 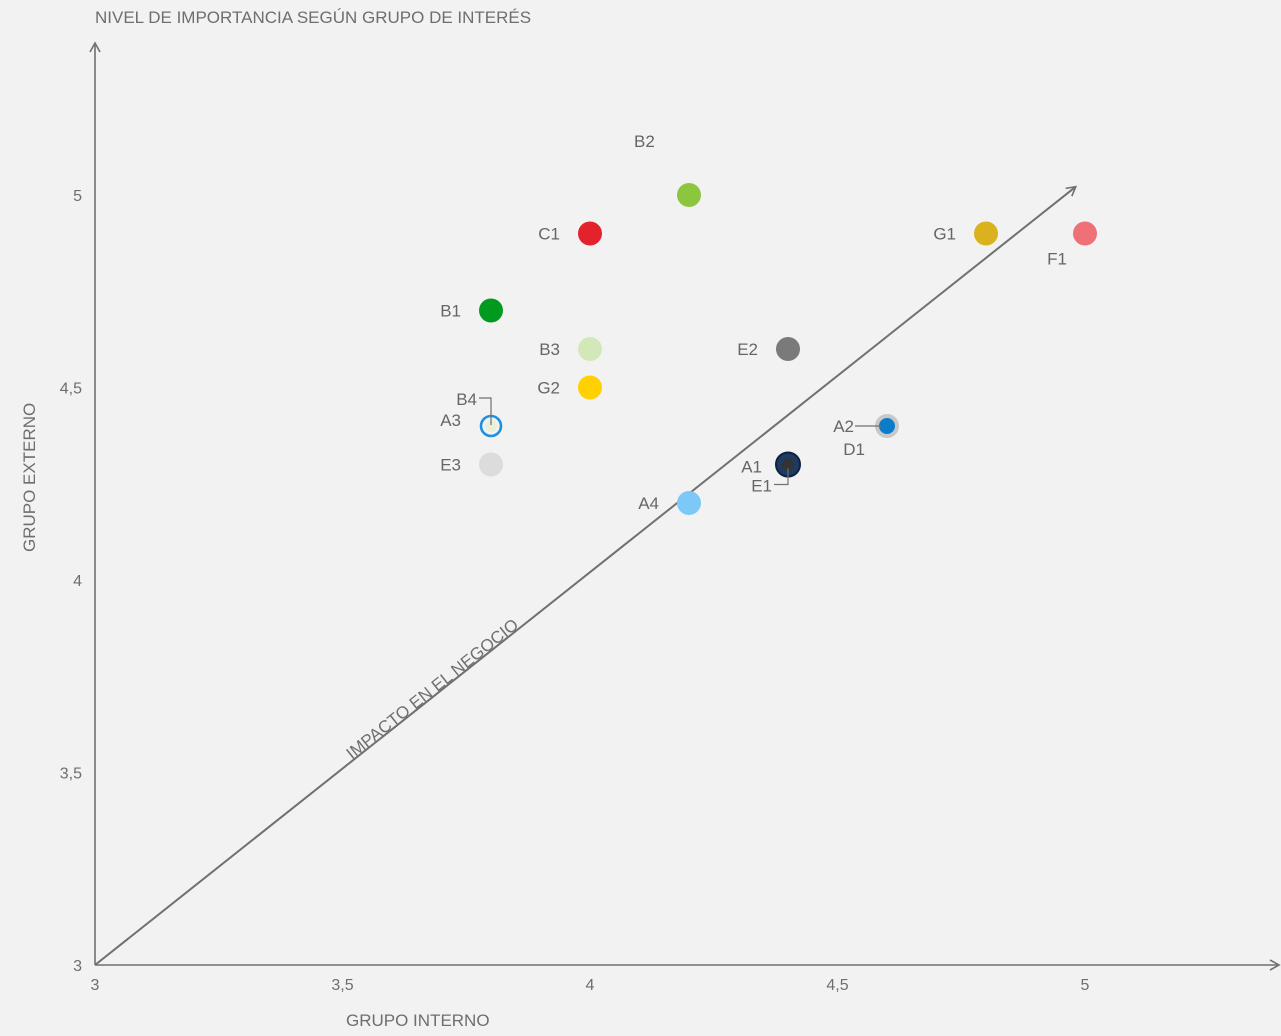 What do you see at coordinates (590, 387) in the screenshot?
I see `point-g2` at bounding box center [590, 387].